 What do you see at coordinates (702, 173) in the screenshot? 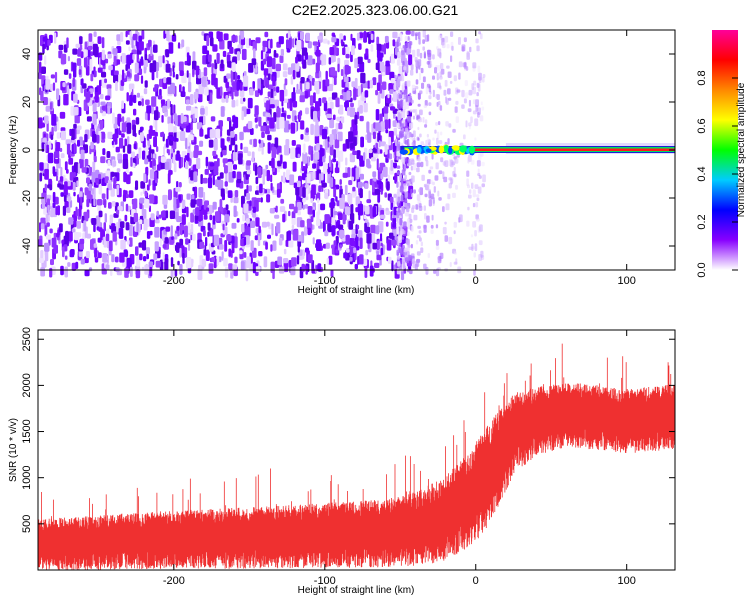
I see `colorbar-tick-label: 0.4` at bounding box center [702, 173].